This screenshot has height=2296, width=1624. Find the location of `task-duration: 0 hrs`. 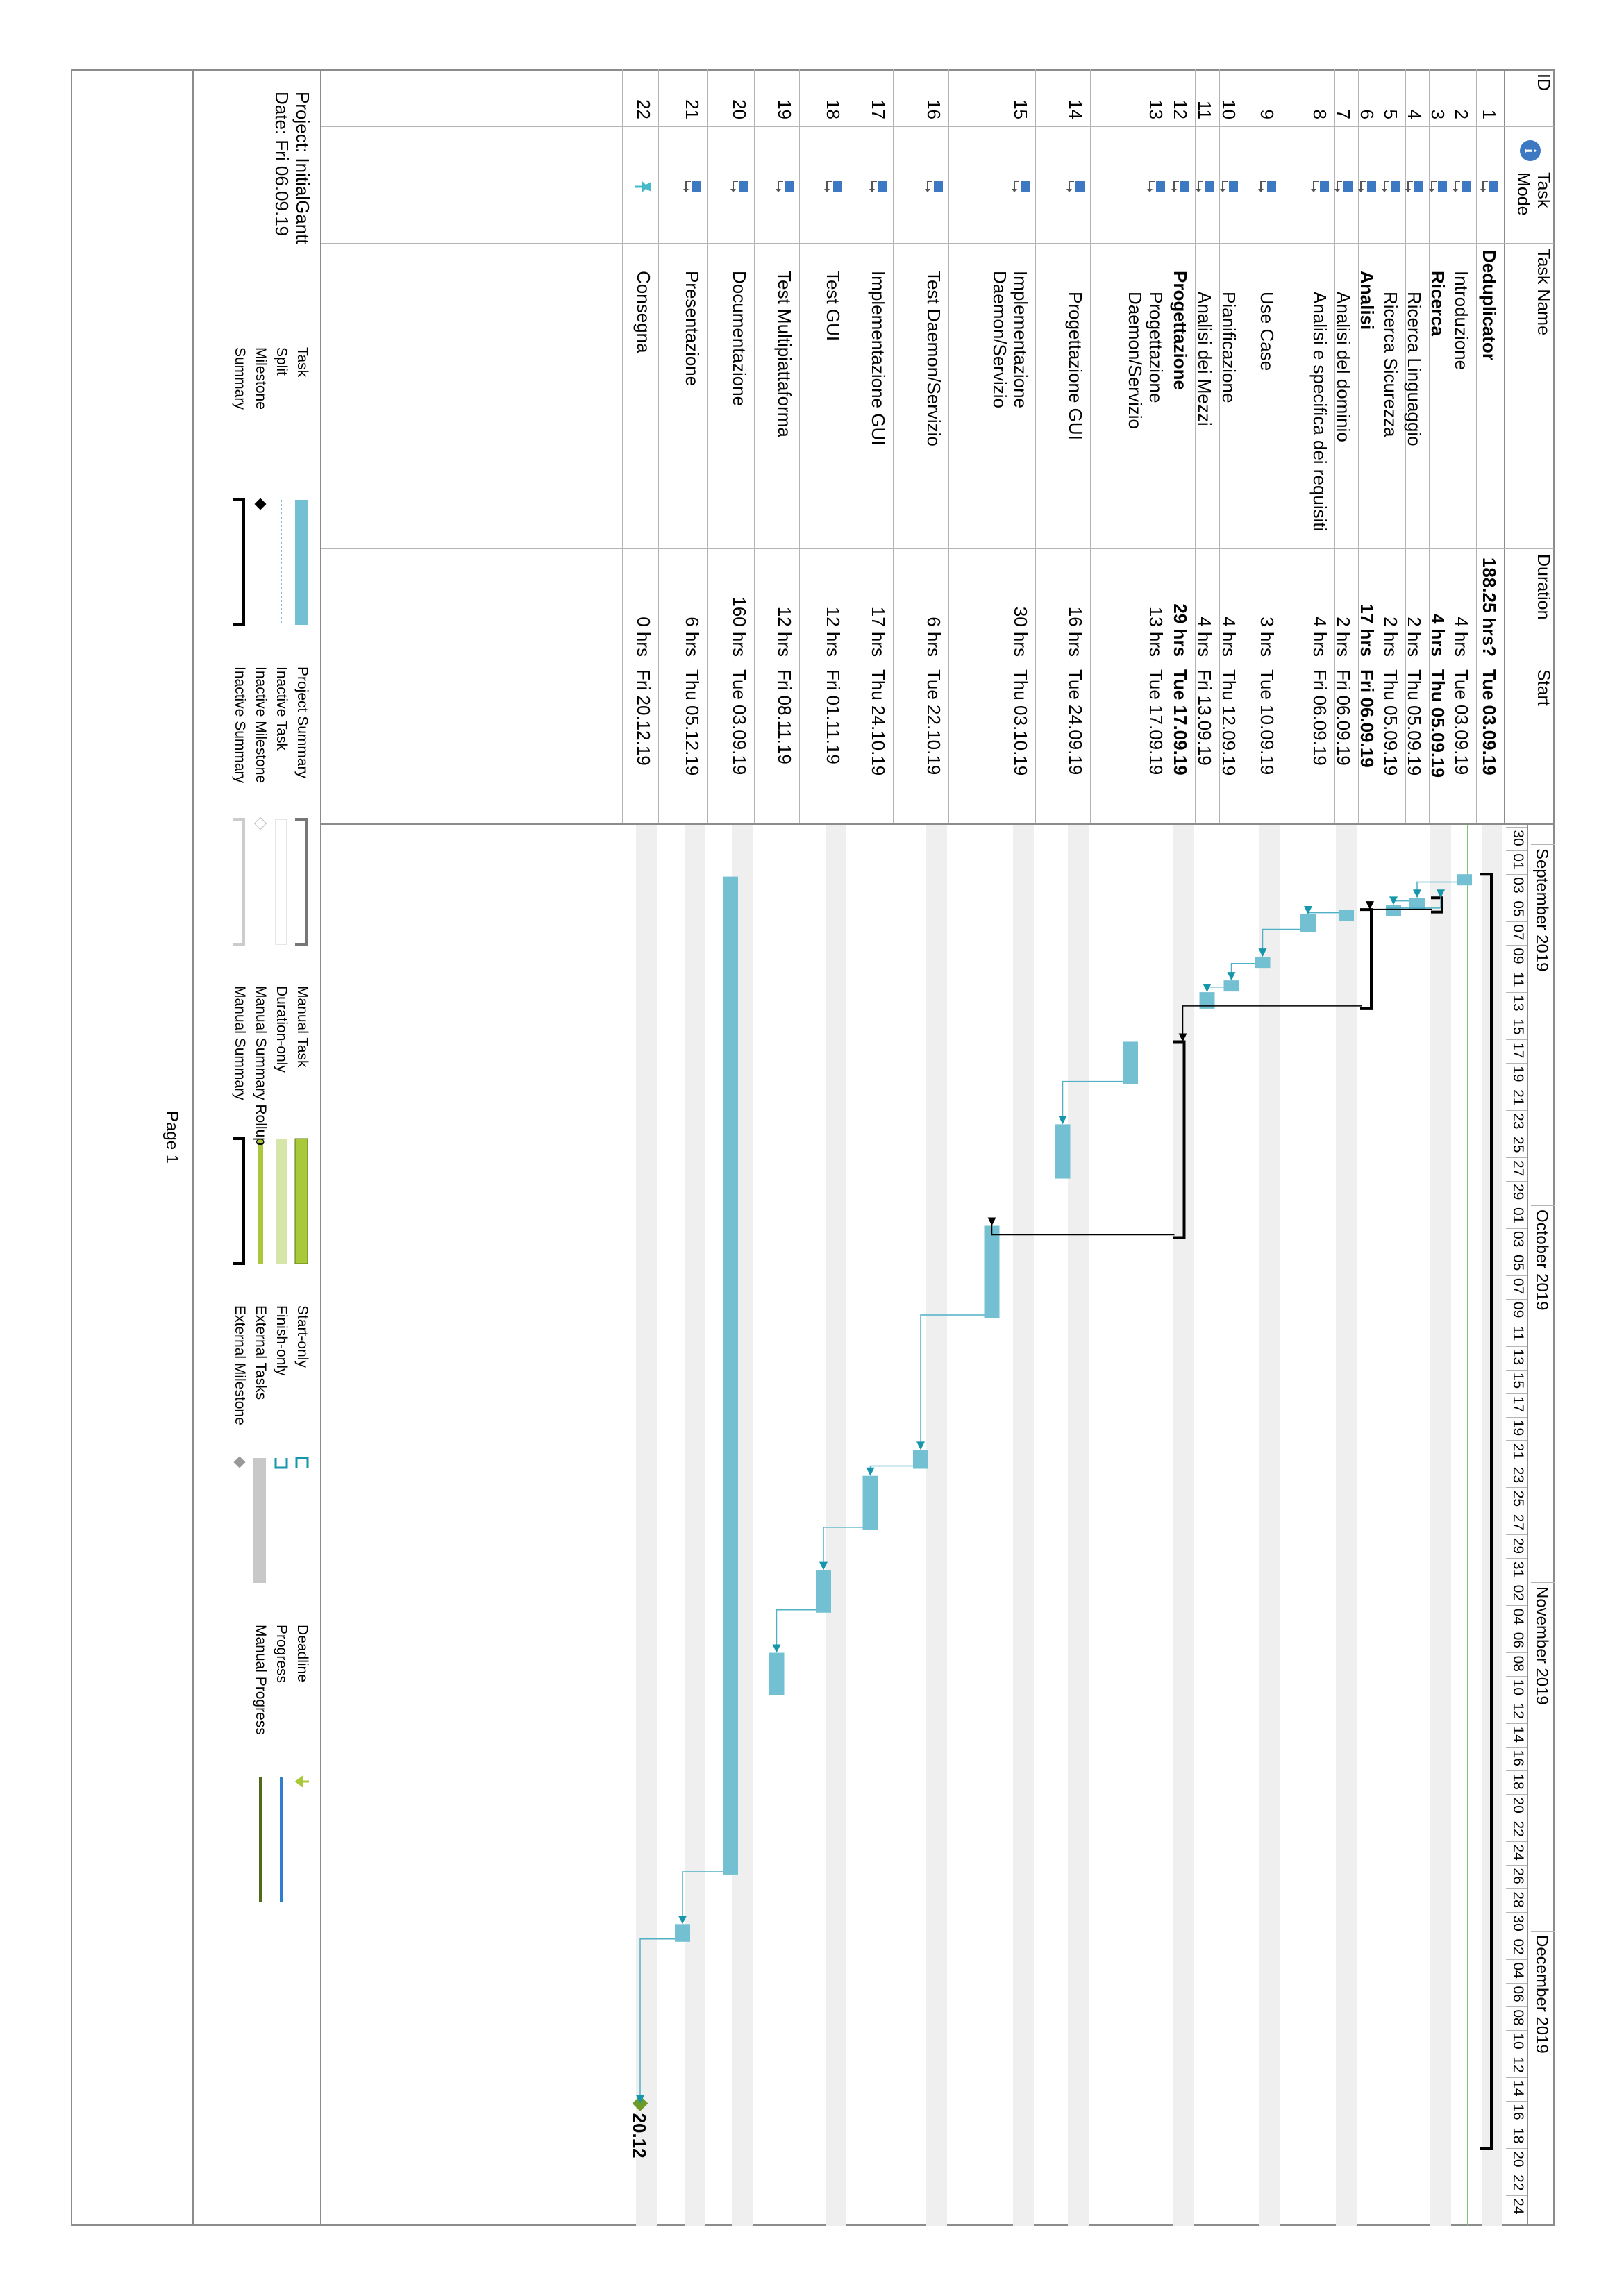

task-duration: 0 hrs is located at coordinates (643, 637).